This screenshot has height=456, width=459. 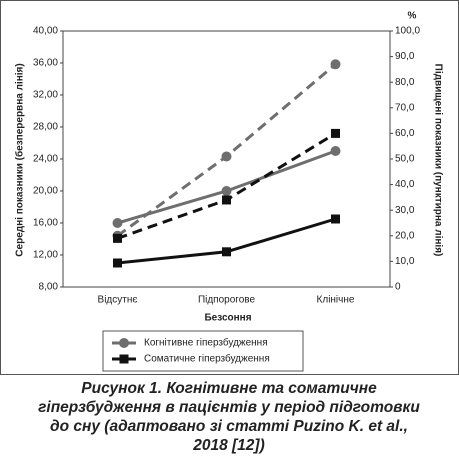 I want to click on legend, so click(x=203, y=351).